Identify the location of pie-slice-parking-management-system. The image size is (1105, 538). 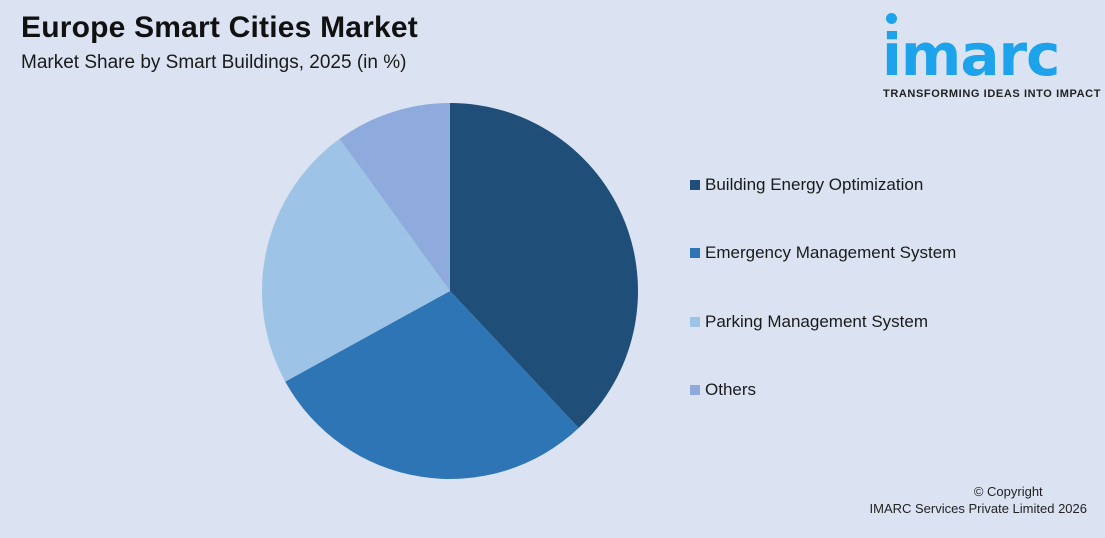
(356, 260).